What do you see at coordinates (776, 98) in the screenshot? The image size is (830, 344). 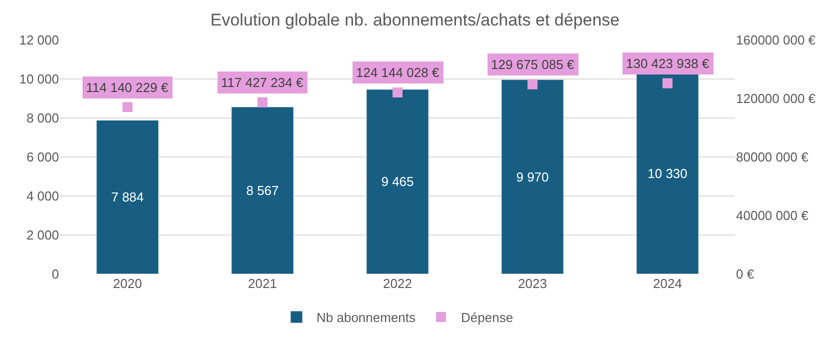 I see `y2-tick-label: 120000 000 €` at bounding box center [776, 98].